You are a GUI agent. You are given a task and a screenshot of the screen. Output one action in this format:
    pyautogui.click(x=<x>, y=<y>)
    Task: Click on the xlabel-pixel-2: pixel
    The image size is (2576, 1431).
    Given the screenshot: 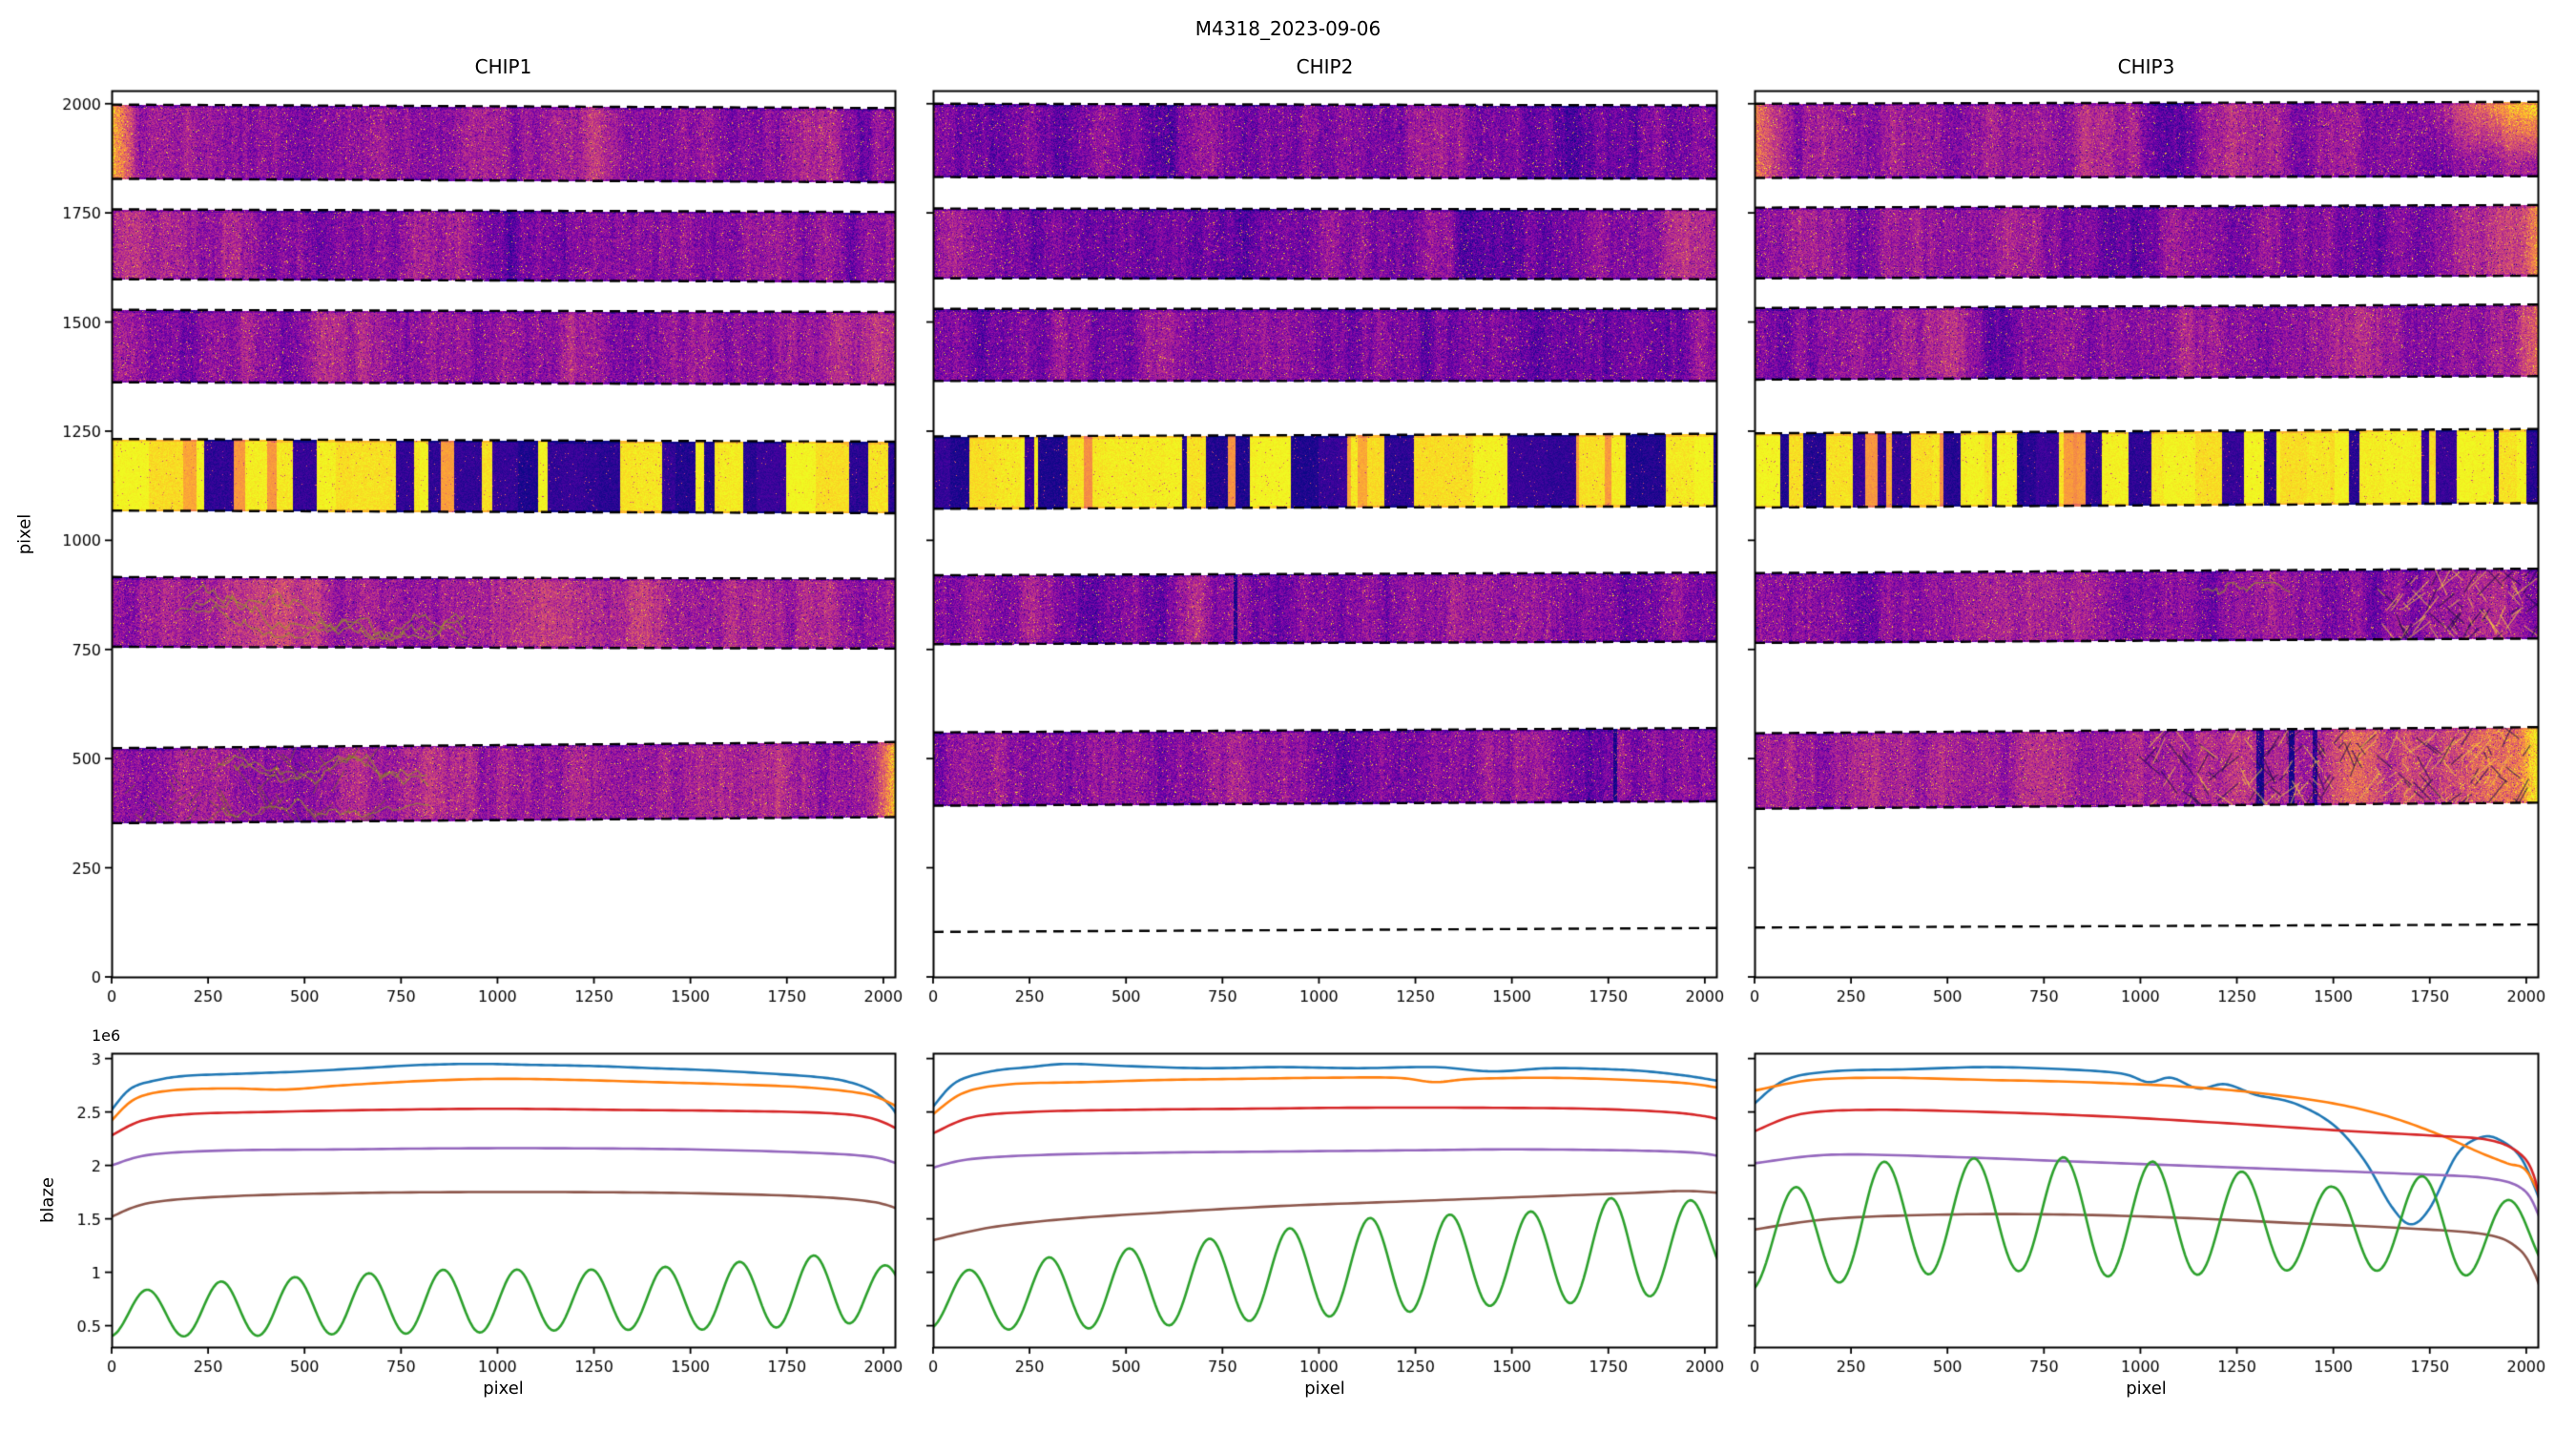 What is the action you would take?
    pyautogui.click(x=1324, y=1389)
    